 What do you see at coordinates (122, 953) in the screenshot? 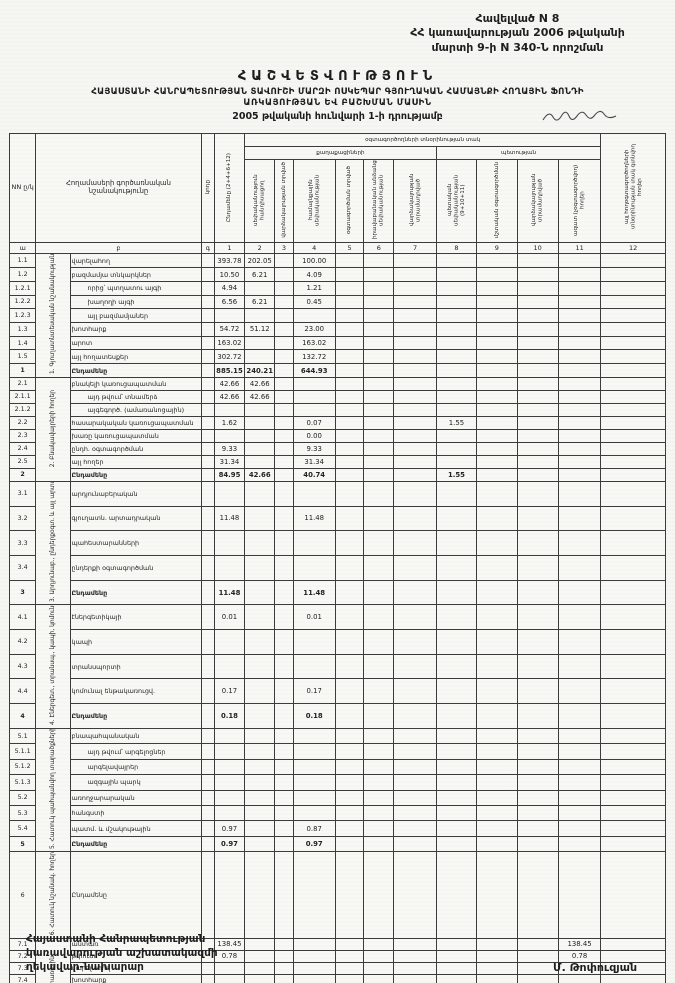
I see `footer-line-2: կառավարության աշխատակազմի` at bounding box center [122, 953].